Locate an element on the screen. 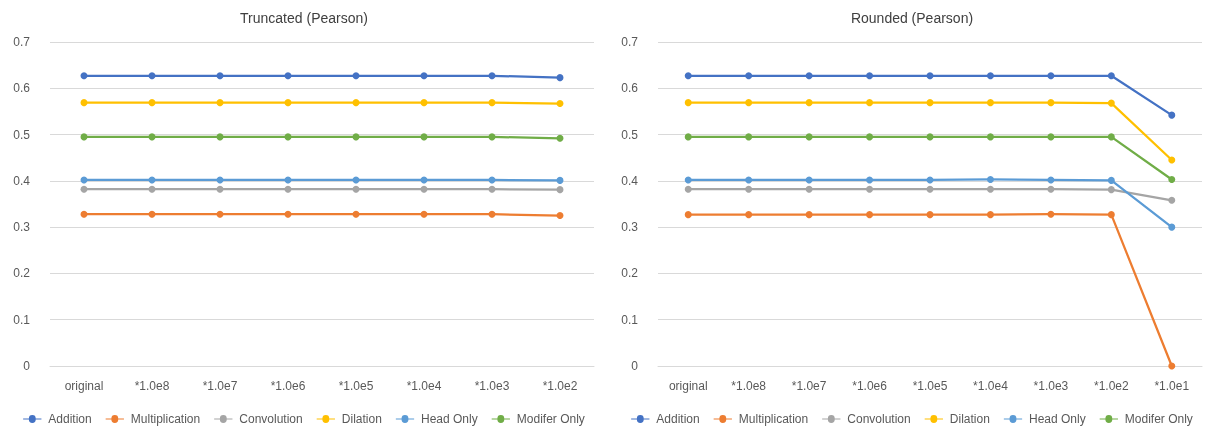 Image resolution: width=1216 pixels, height=436 pixels. x-tick-label: original is located at coordinates (84, 386).